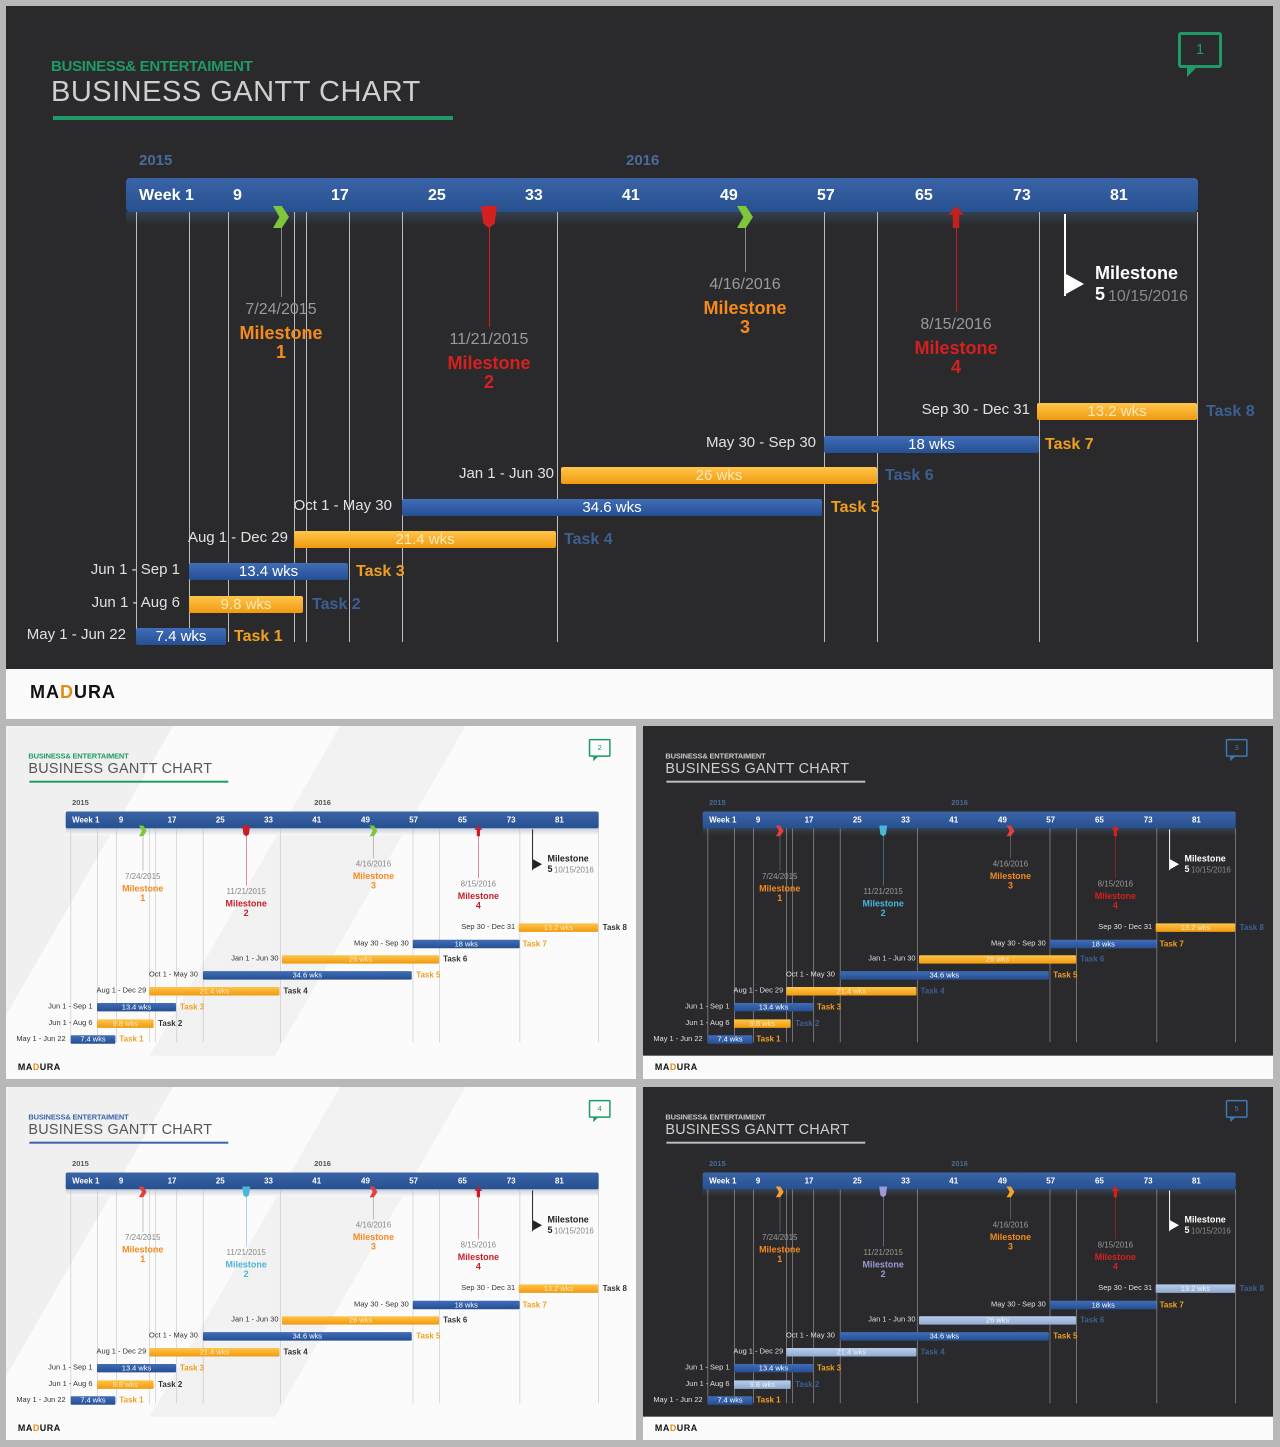 The image size is (1280, 1447). Describe the element at coordinates (883, 1269) in the screenshot. I see `milestone-name: Milestone 2` at that location.